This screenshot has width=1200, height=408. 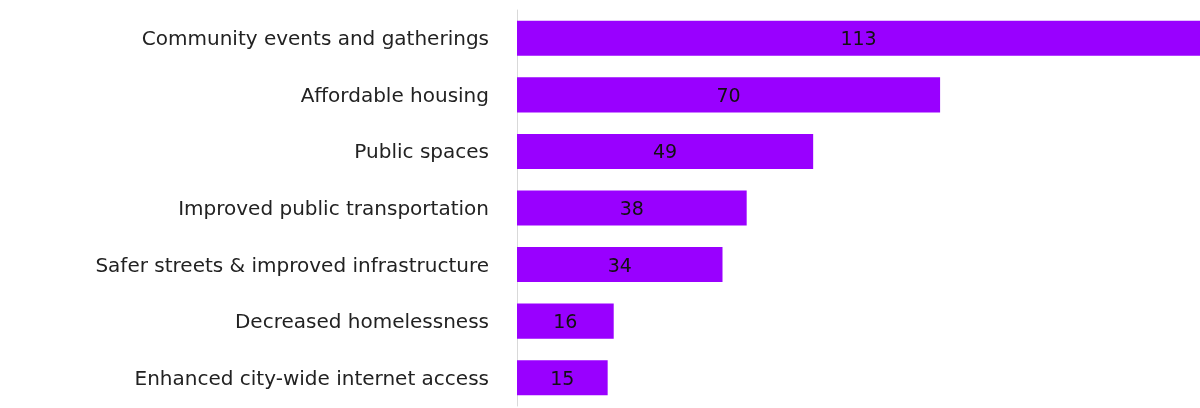 What do you see at coordinates (361, 321) in the screenshot?
I see `y-tick-label: Decreased homelessness` at bounding box center [361, 321].